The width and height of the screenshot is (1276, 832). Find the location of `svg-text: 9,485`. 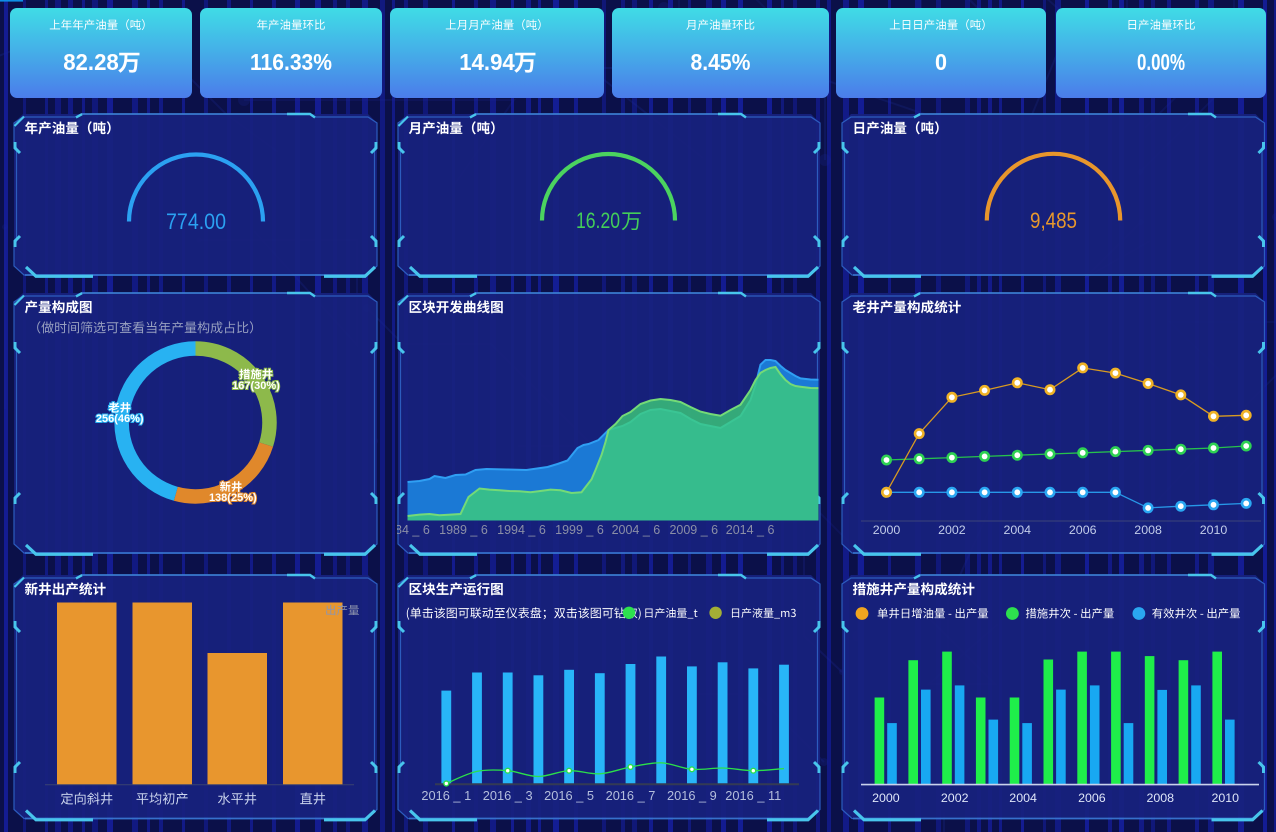

svg-text: 9,485 is located at coordinates (1053, 220).